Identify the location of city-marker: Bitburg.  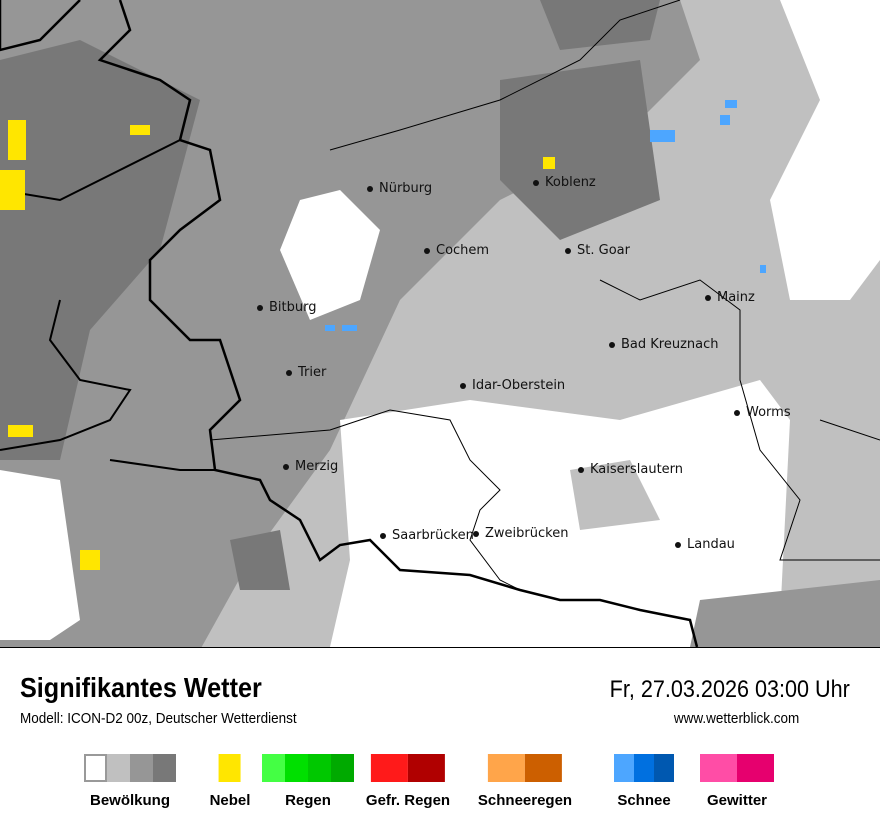
(287, 307).